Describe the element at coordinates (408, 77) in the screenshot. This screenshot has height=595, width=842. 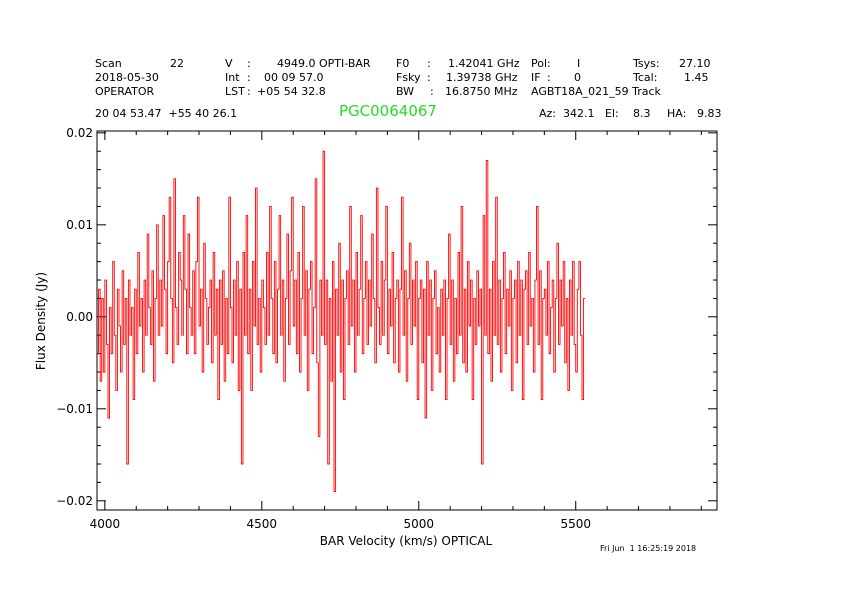
I see `fsky-label: Fsky` at that location.